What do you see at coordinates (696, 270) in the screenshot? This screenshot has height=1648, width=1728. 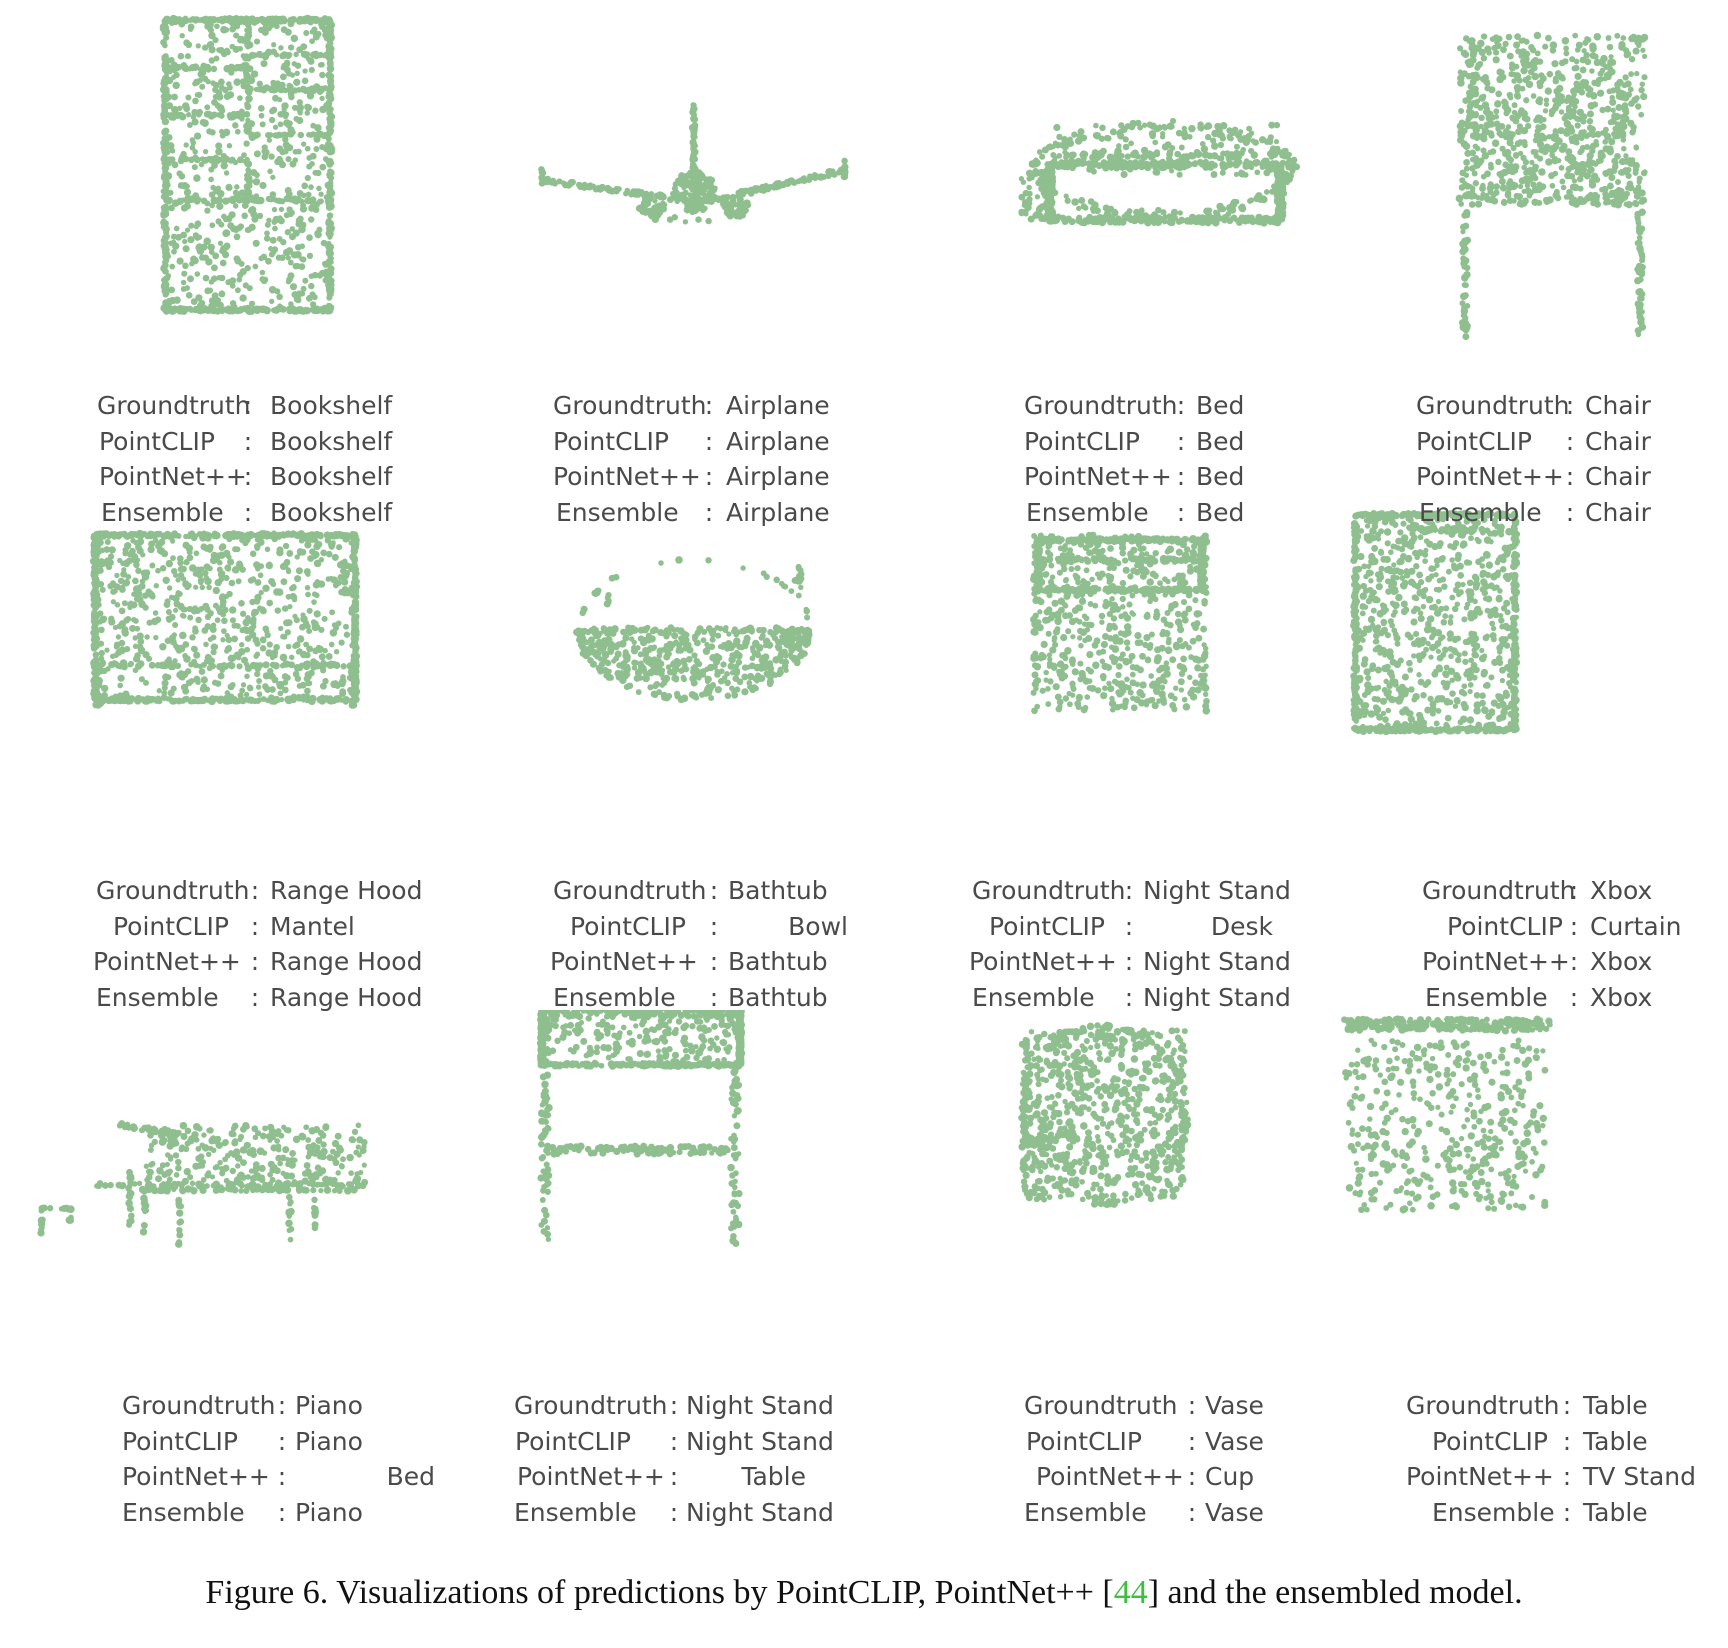 I see `panel-airplane` at bounding box center [696, 270].